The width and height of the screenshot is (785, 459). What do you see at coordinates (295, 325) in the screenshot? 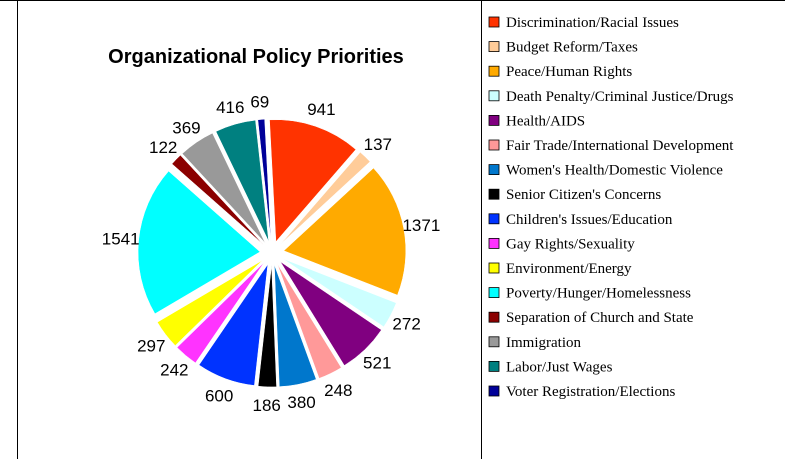
I see `slice-women-s-health-domestic-violence` at bounding box center [295, 325].